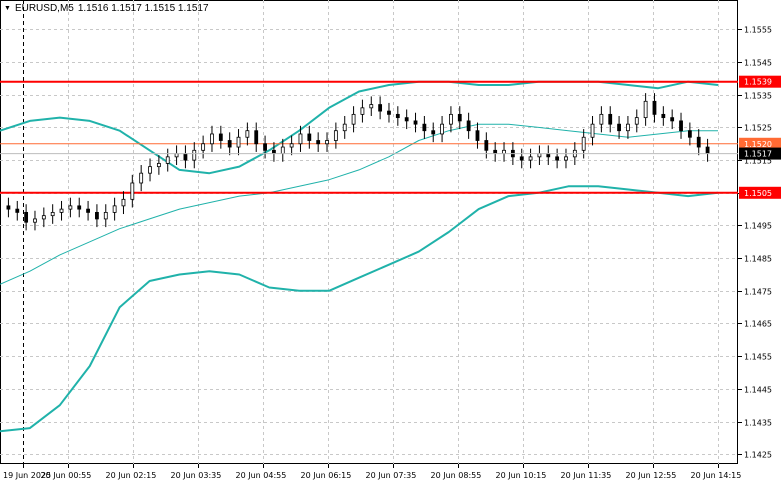 This screenshot has width=781, height=494. What do you see at coordinates (7, 8) in the screenshot?
I see `symbol-dropdown-icon: ▼` at bounding box center [7, 8].